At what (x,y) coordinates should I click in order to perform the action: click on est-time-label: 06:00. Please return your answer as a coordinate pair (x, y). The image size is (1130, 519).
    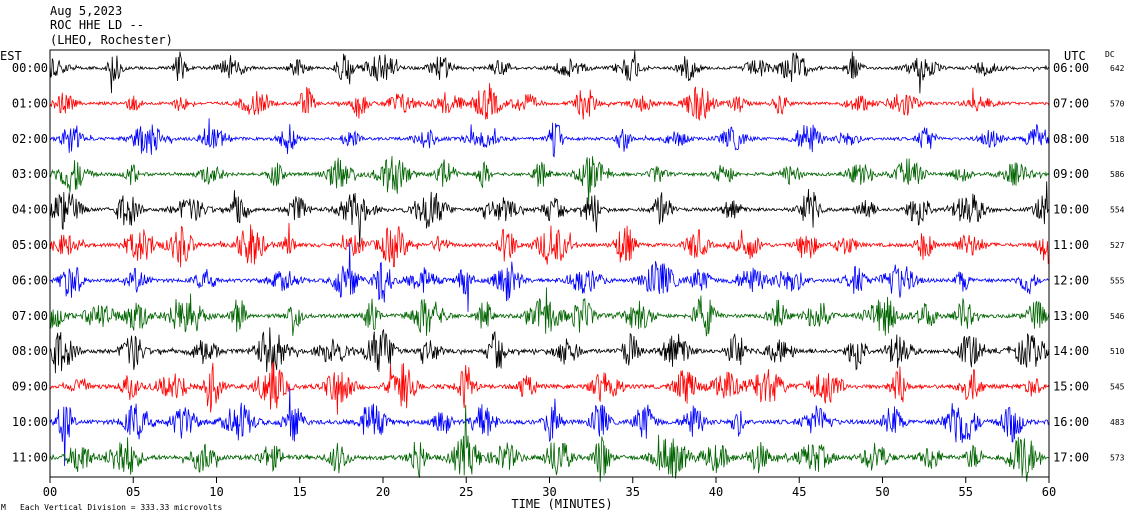
    Looking at the image, I should click on (30, 280).